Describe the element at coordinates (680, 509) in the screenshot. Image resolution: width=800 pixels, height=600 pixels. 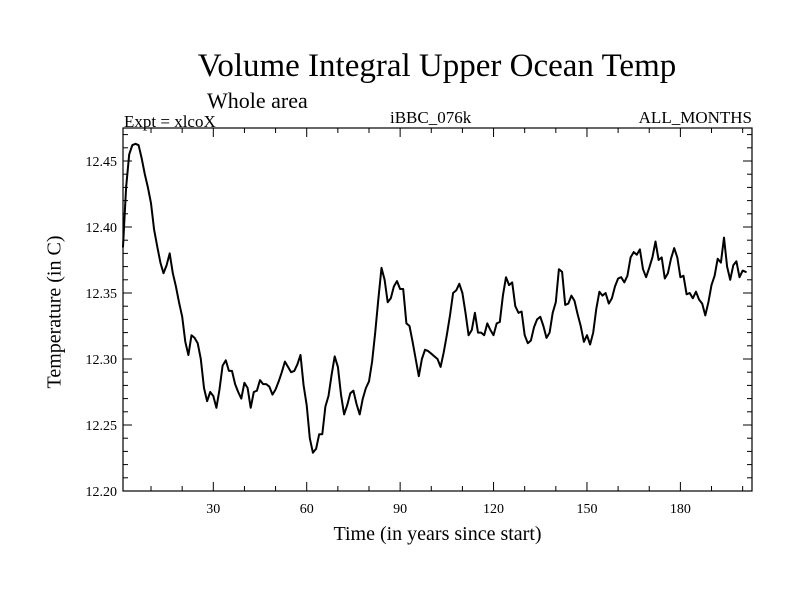
I see `x-tick-label: 180` at that location.